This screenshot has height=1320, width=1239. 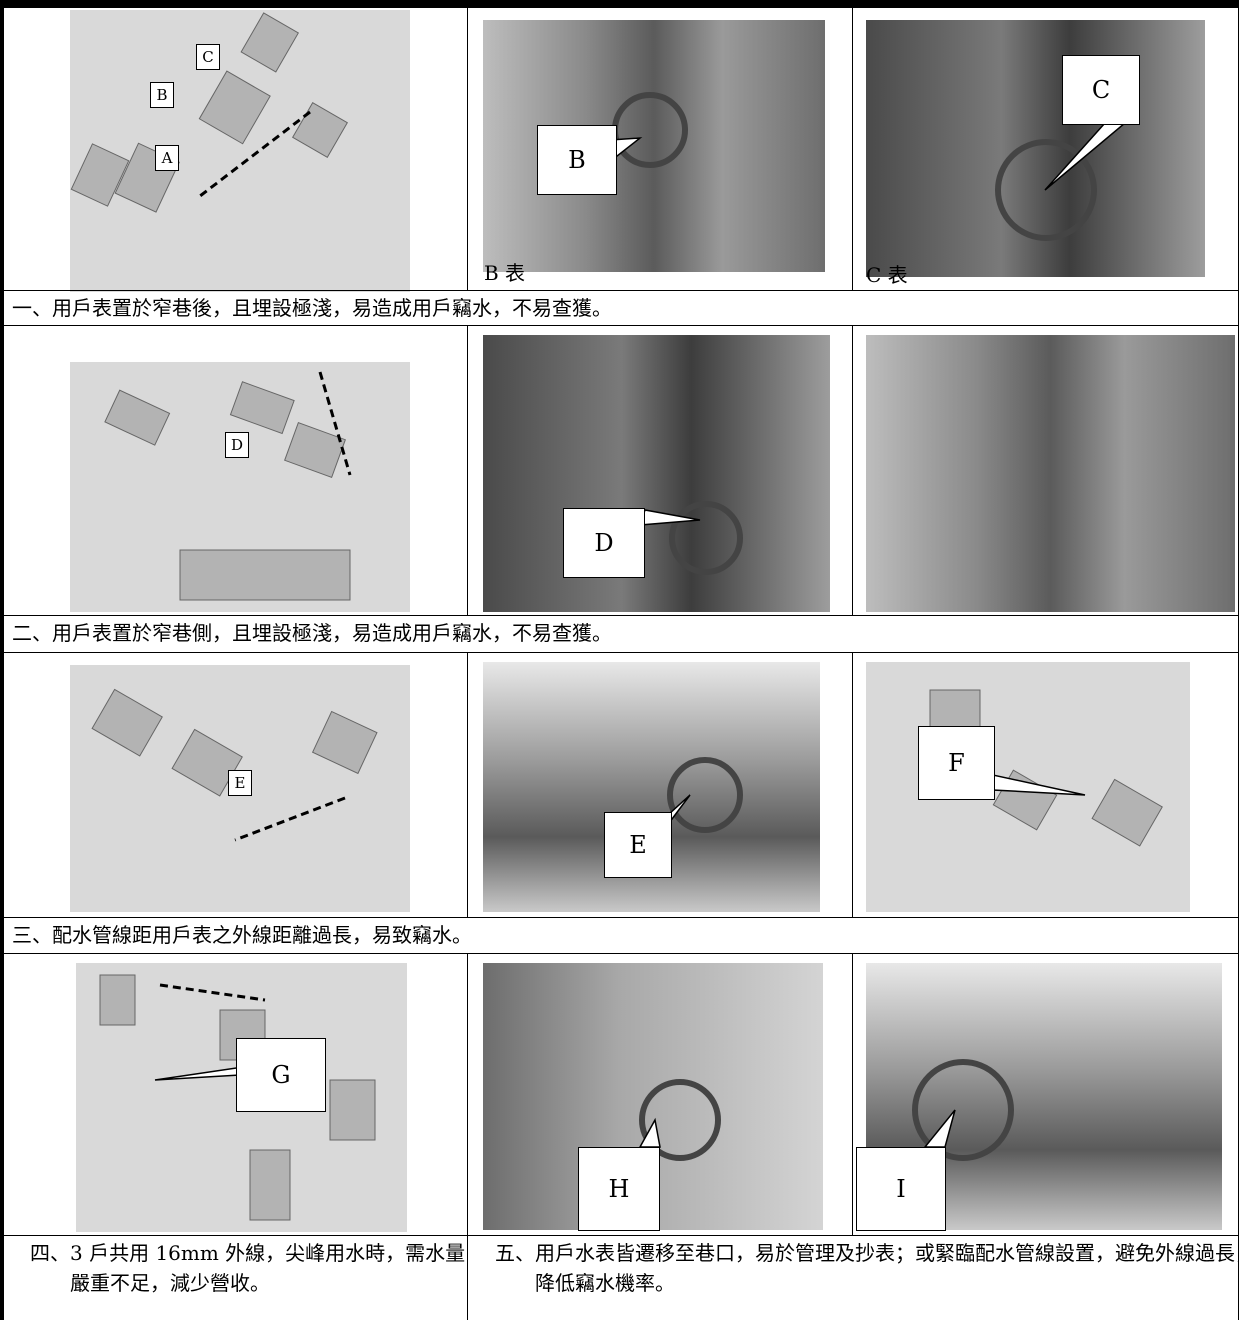 What do you see at coordinates (242, 935) in the screenshot?
I see `note: 三、配水管線距用戶表之外線距離過長，易致竊水。` at bounding box center [242, 935].